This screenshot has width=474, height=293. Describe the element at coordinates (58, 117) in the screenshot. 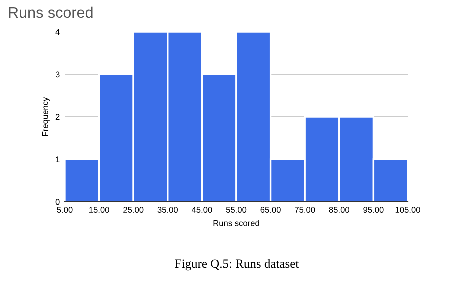

I see `y-tick-label: 2` at that location.